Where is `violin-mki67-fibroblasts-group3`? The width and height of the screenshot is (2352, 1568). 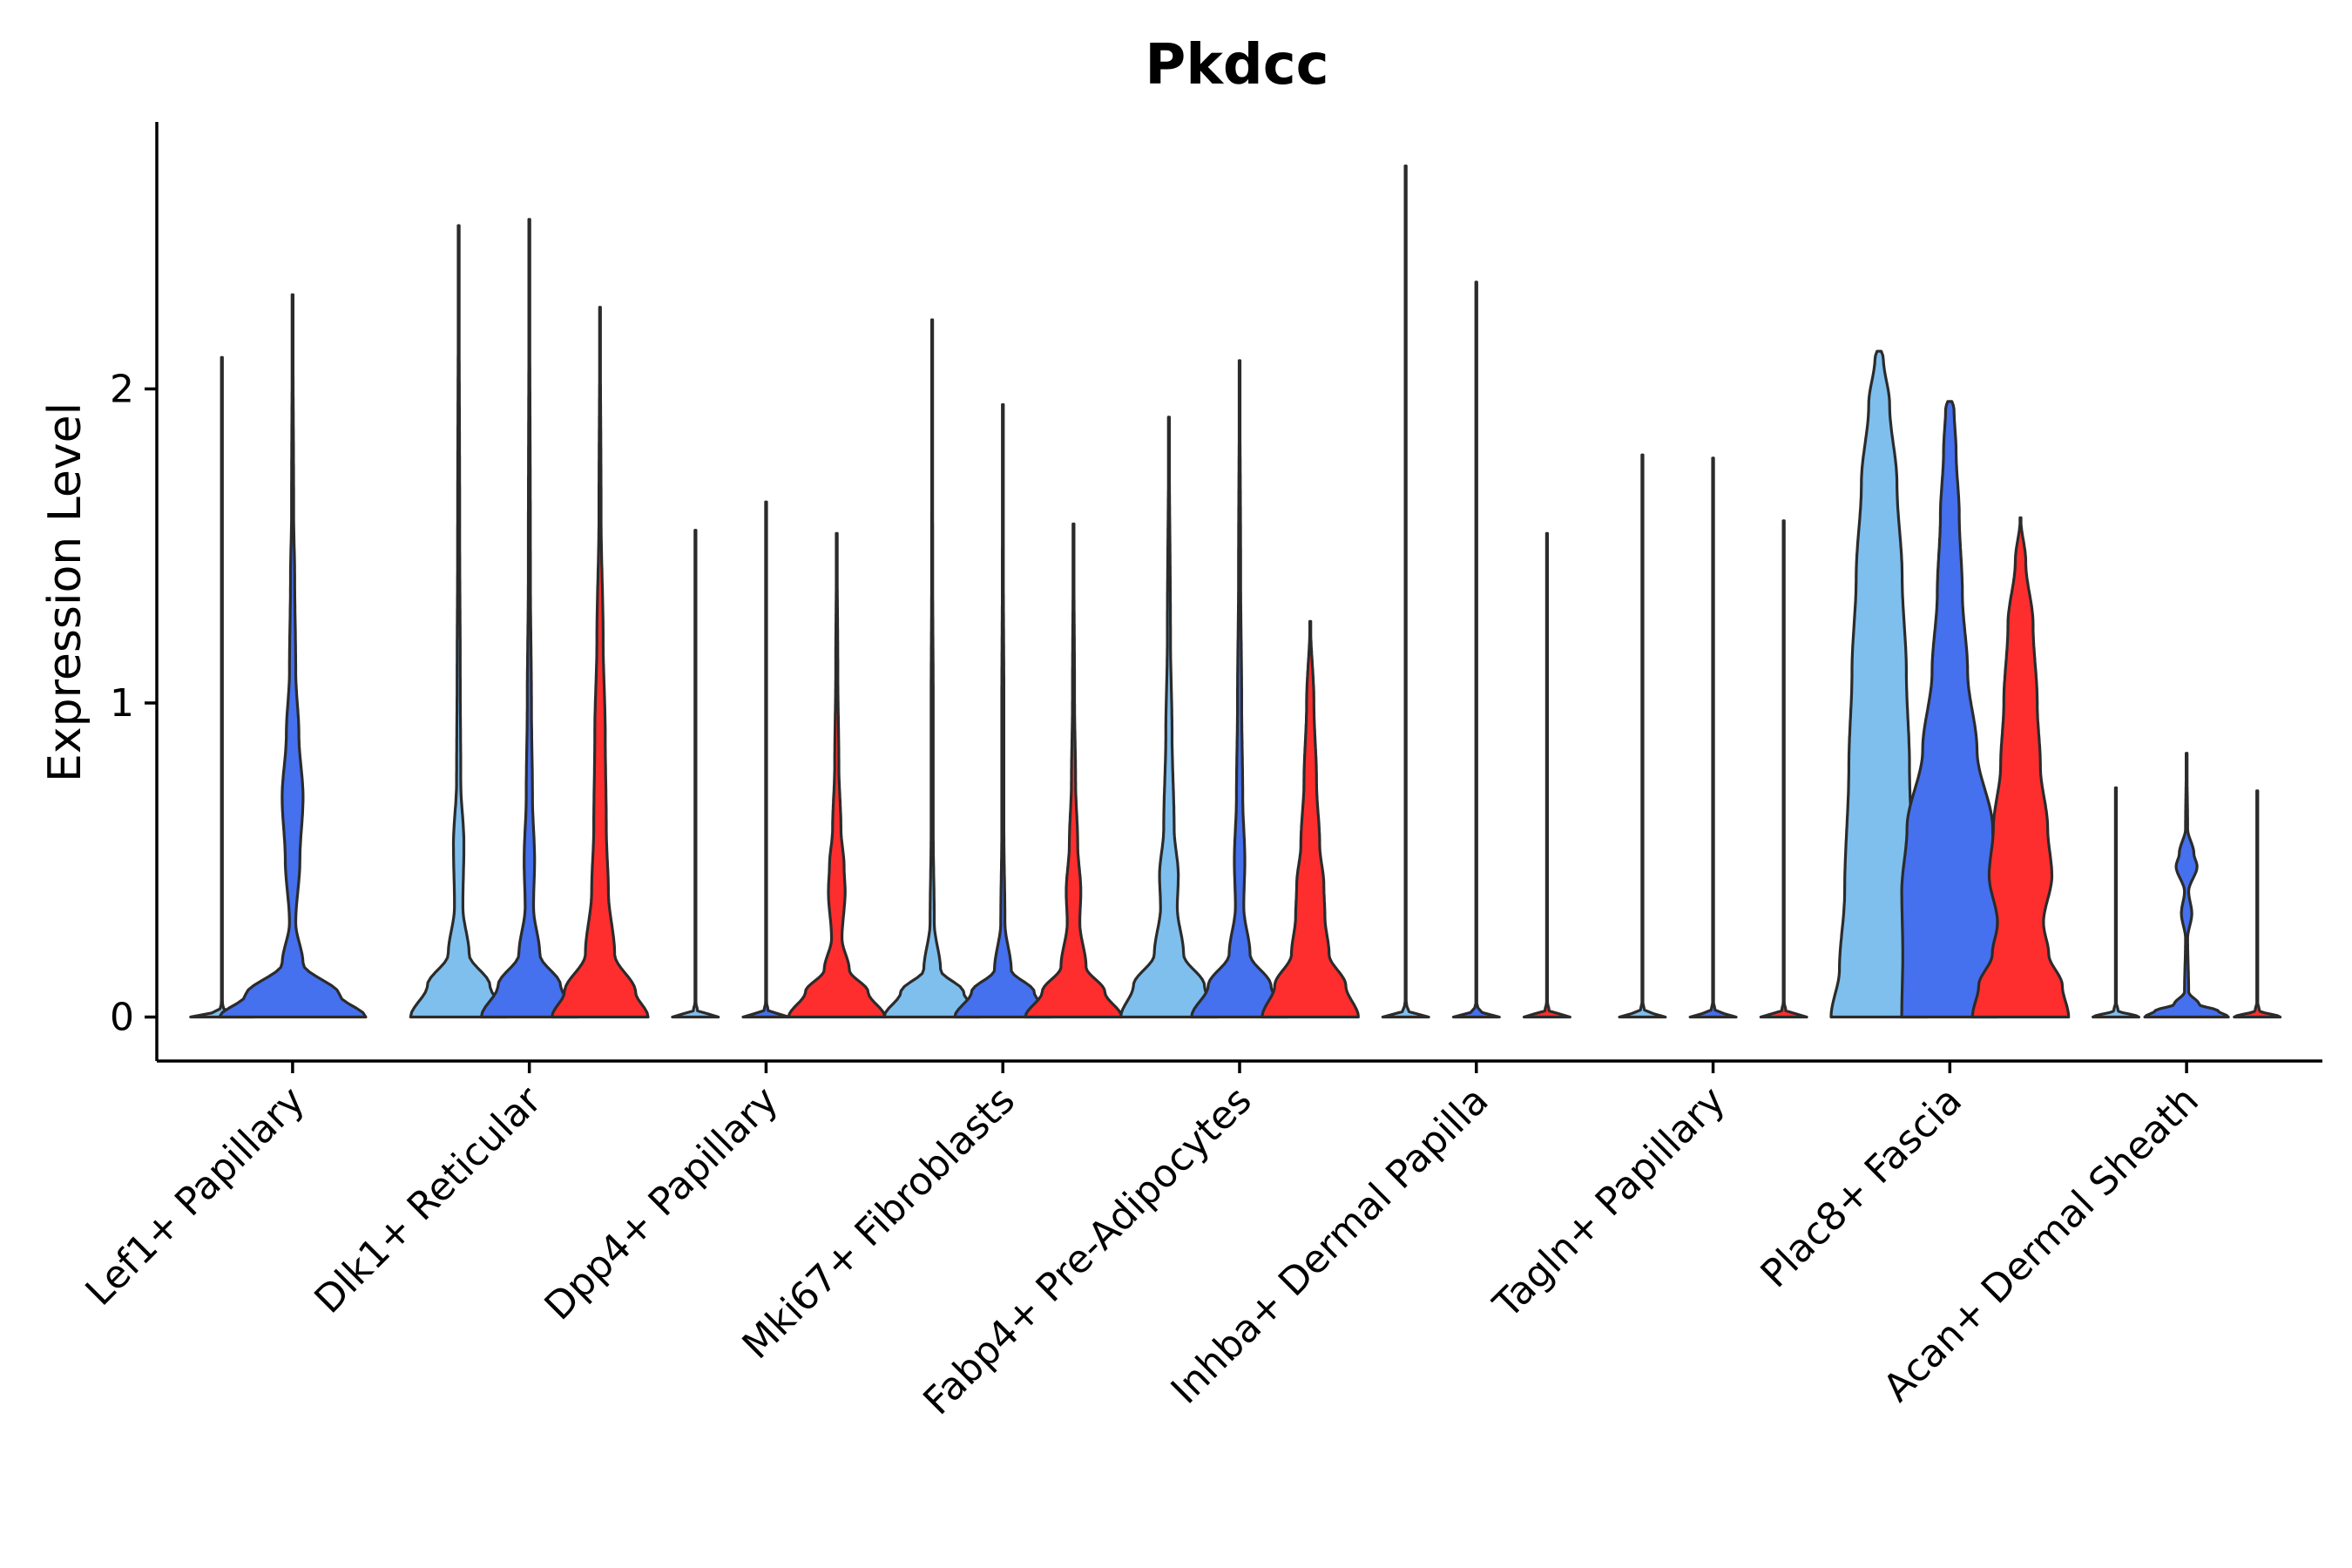
violin-mki67-fibroblasts-group3 is located at coordinates (1074, 770).